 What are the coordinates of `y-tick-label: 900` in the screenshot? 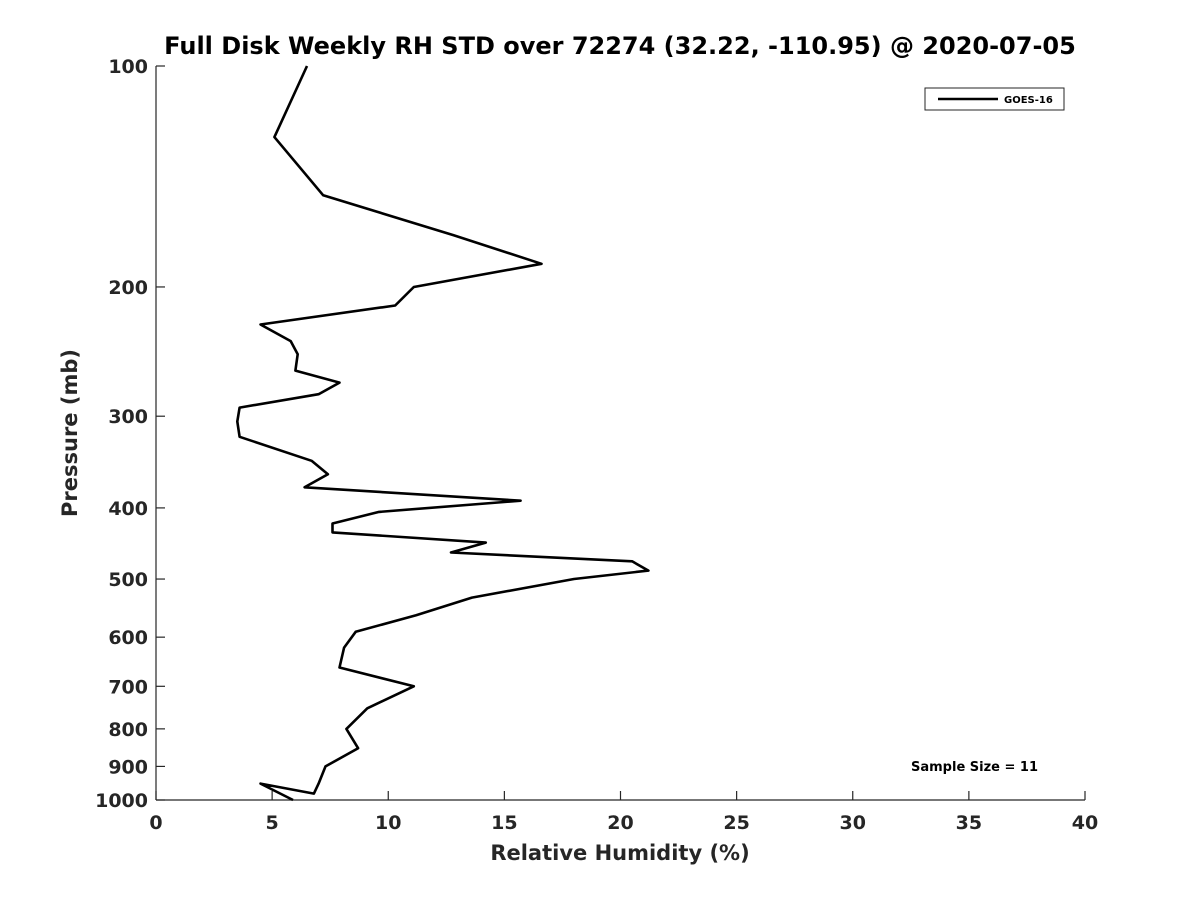 It's located at (128, 767).